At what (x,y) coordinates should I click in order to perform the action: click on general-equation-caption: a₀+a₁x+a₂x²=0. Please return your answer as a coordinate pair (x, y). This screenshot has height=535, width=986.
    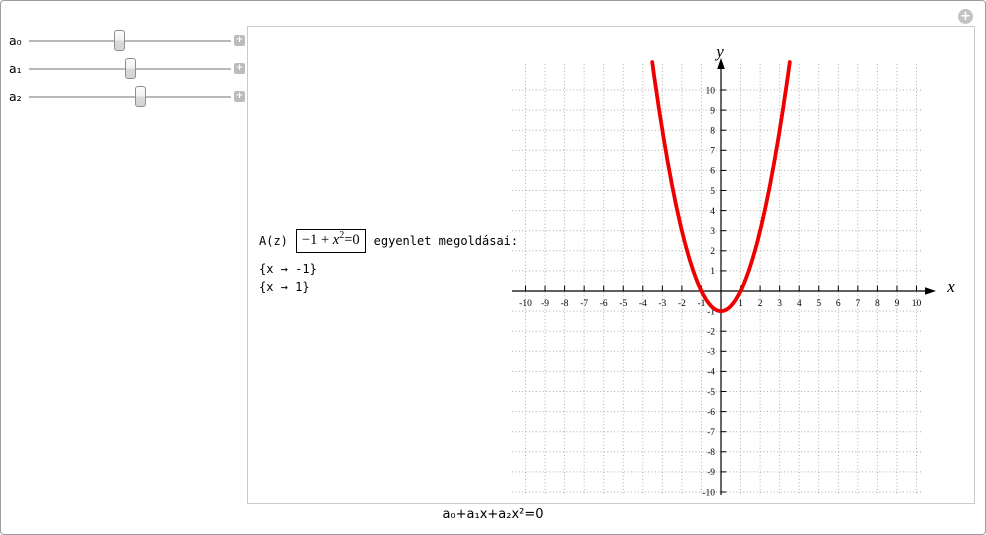
    Looking at the image, I should click on (493, 514).